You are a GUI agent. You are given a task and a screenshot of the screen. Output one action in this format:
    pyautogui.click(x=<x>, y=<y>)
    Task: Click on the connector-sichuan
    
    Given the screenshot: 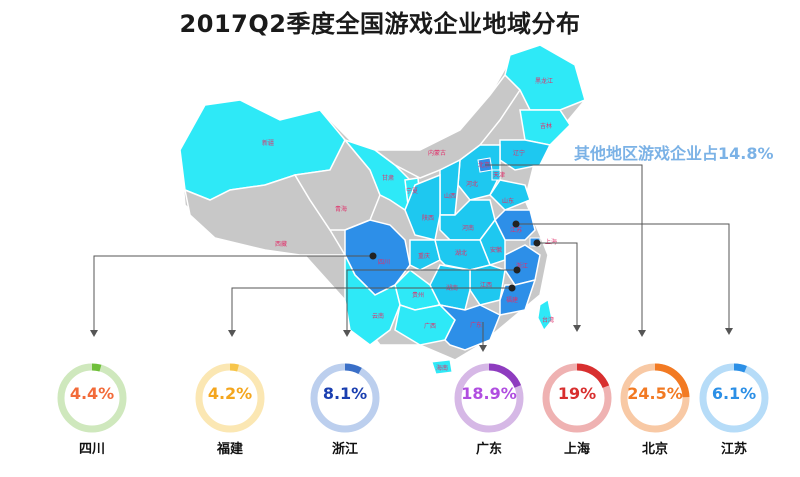 What is the action you would take?
    pyautogui.click(x=233, y=292)
    